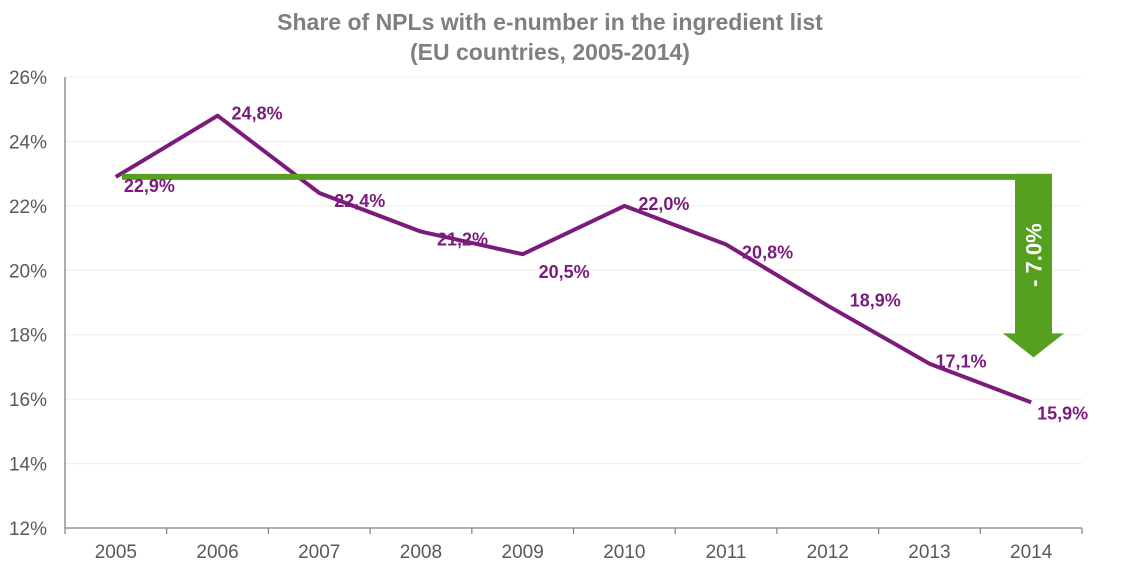 Image resolution: width=1126 pixels, height=583 pixels. Describe the element at coordinates (116, 552) in the screenshot. I see `x-tick-label: 2005` at that location.